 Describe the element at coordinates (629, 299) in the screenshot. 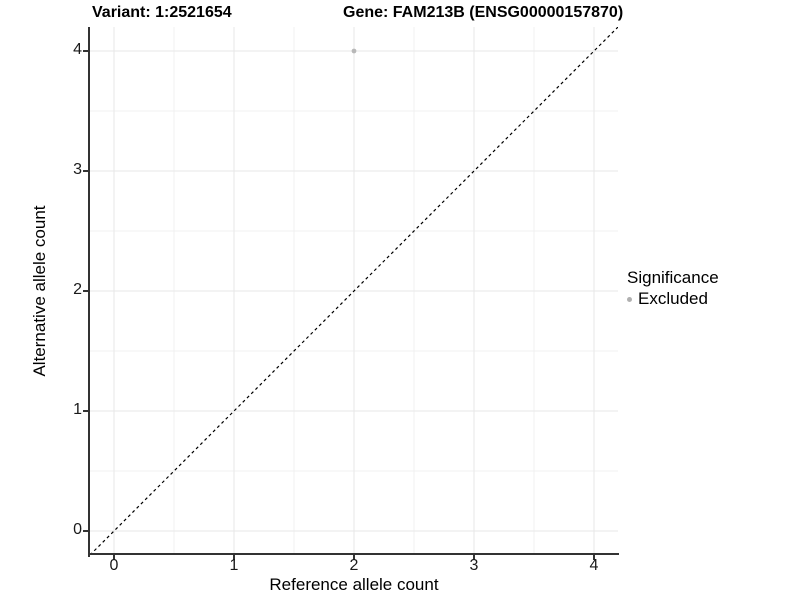

I see `legend-key-dot-icon` at that location.